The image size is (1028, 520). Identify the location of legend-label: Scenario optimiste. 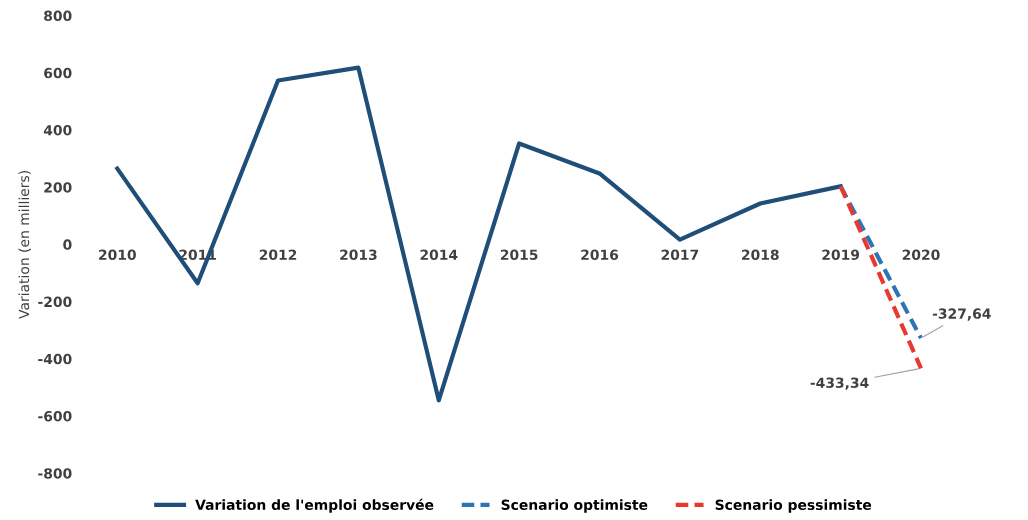
(574, 506).